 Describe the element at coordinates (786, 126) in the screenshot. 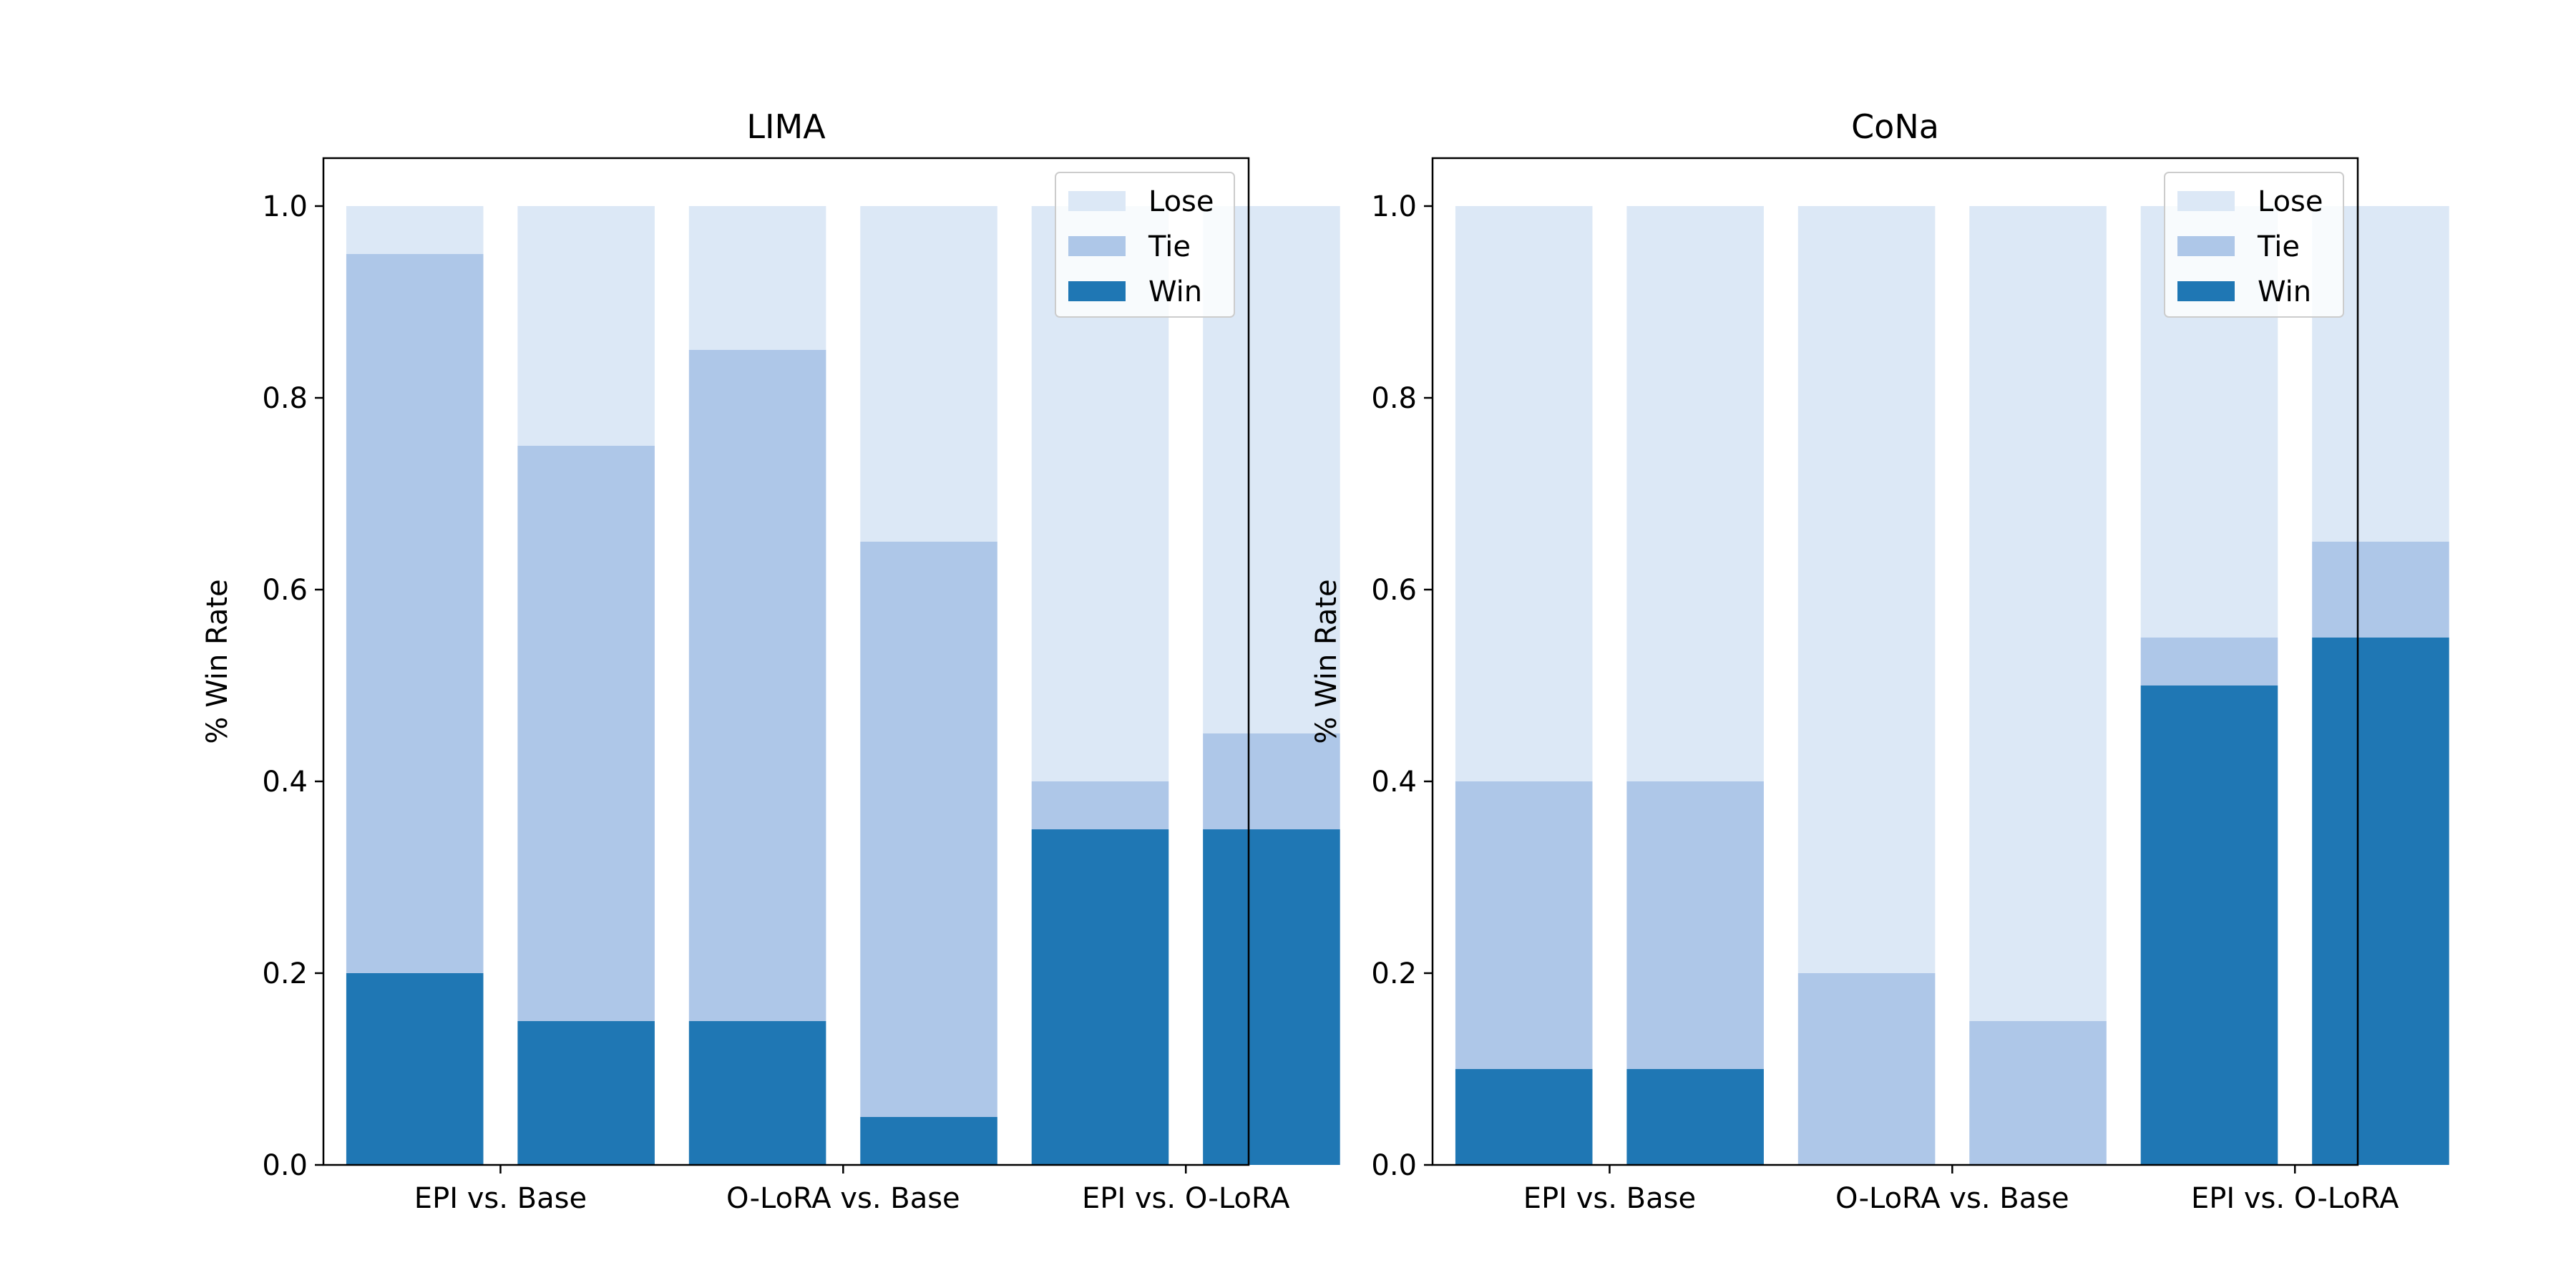

I see `chart-title: LIMA` at that location.